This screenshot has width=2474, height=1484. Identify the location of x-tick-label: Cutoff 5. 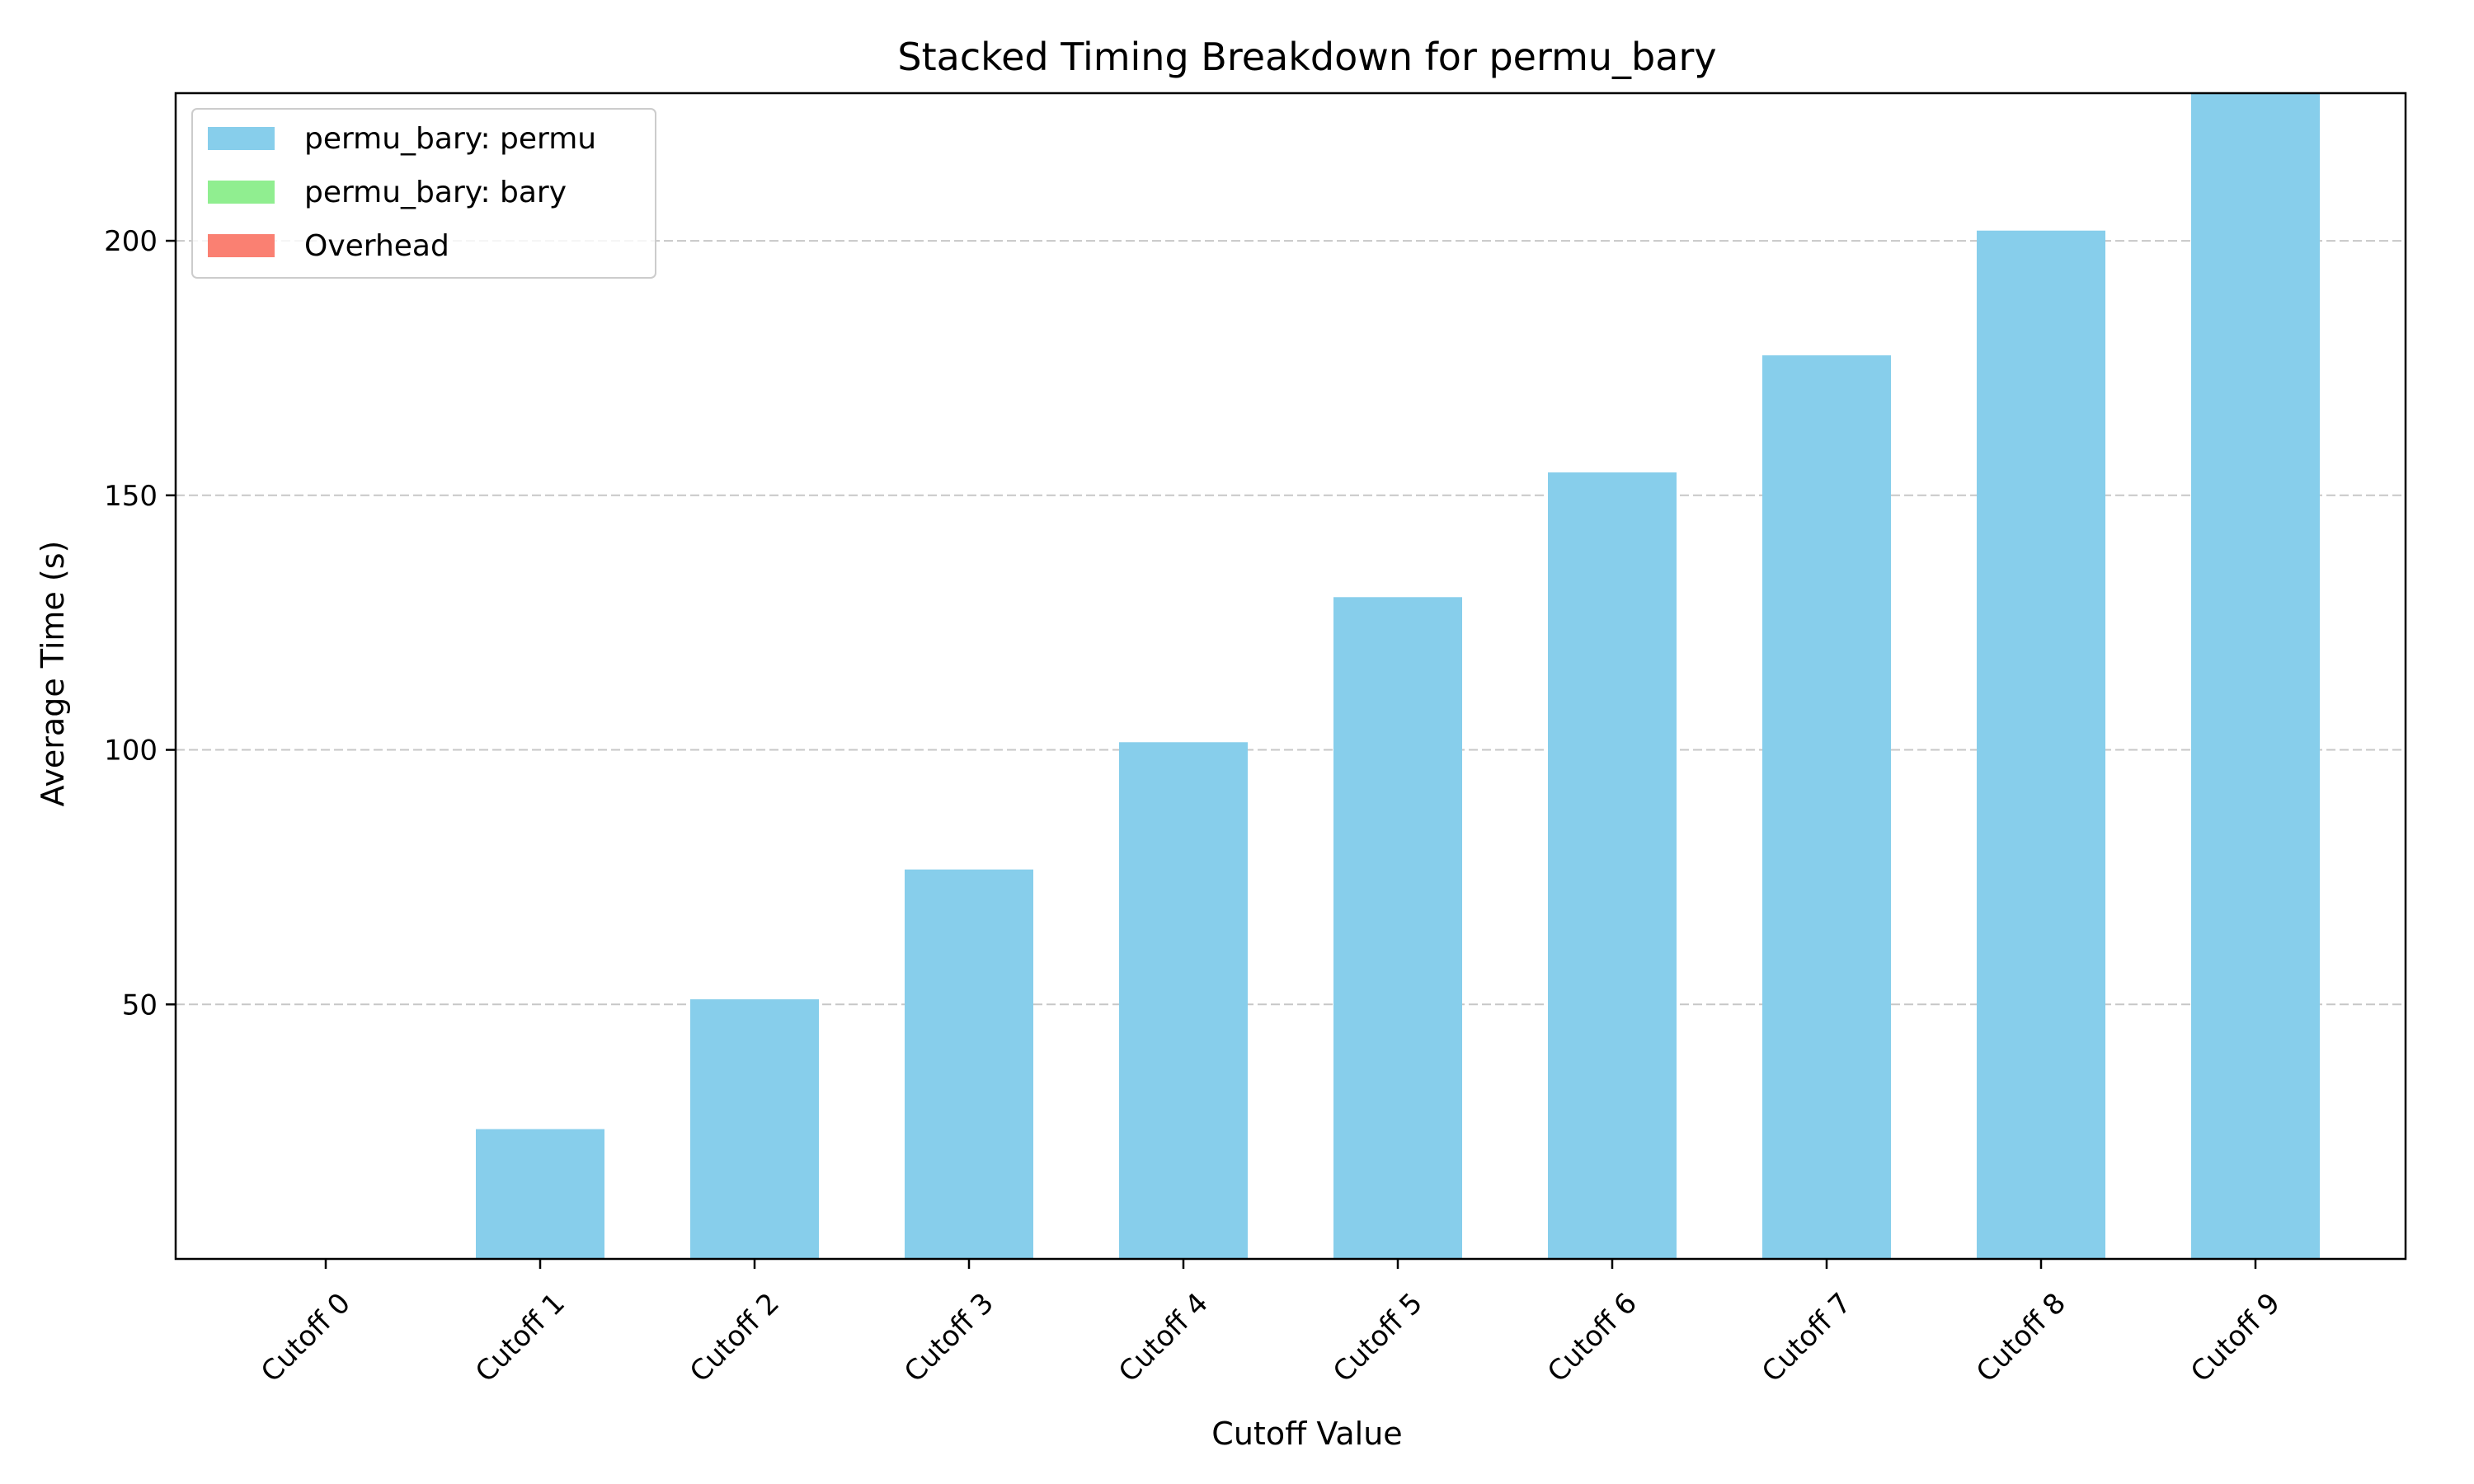
(1378, 1338).